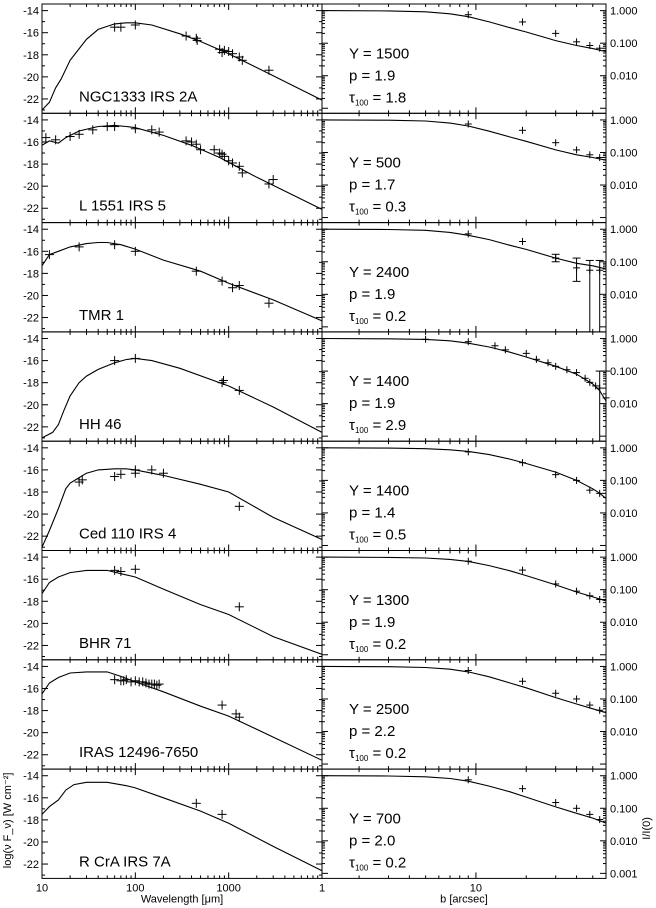  I want to click on profile-panel-frame, so click(464, 823).